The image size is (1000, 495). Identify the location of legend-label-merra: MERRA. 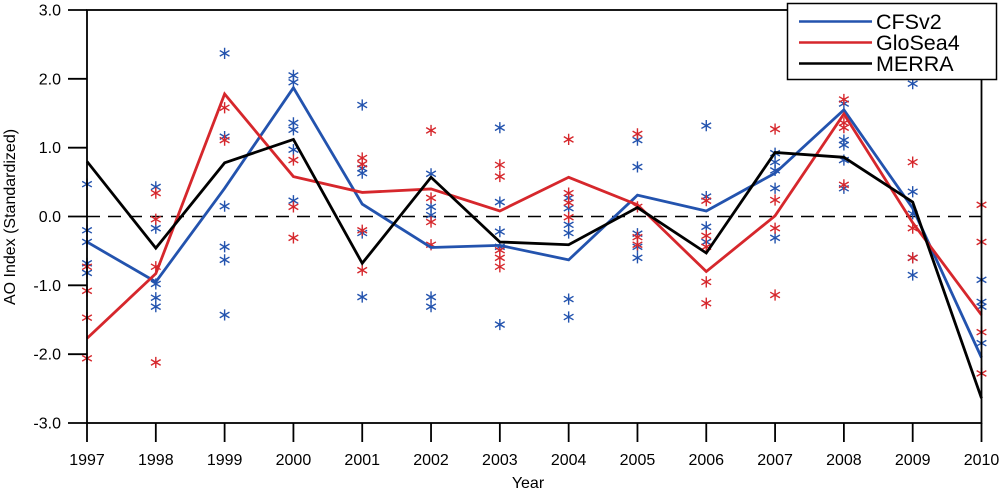
(915, 64).